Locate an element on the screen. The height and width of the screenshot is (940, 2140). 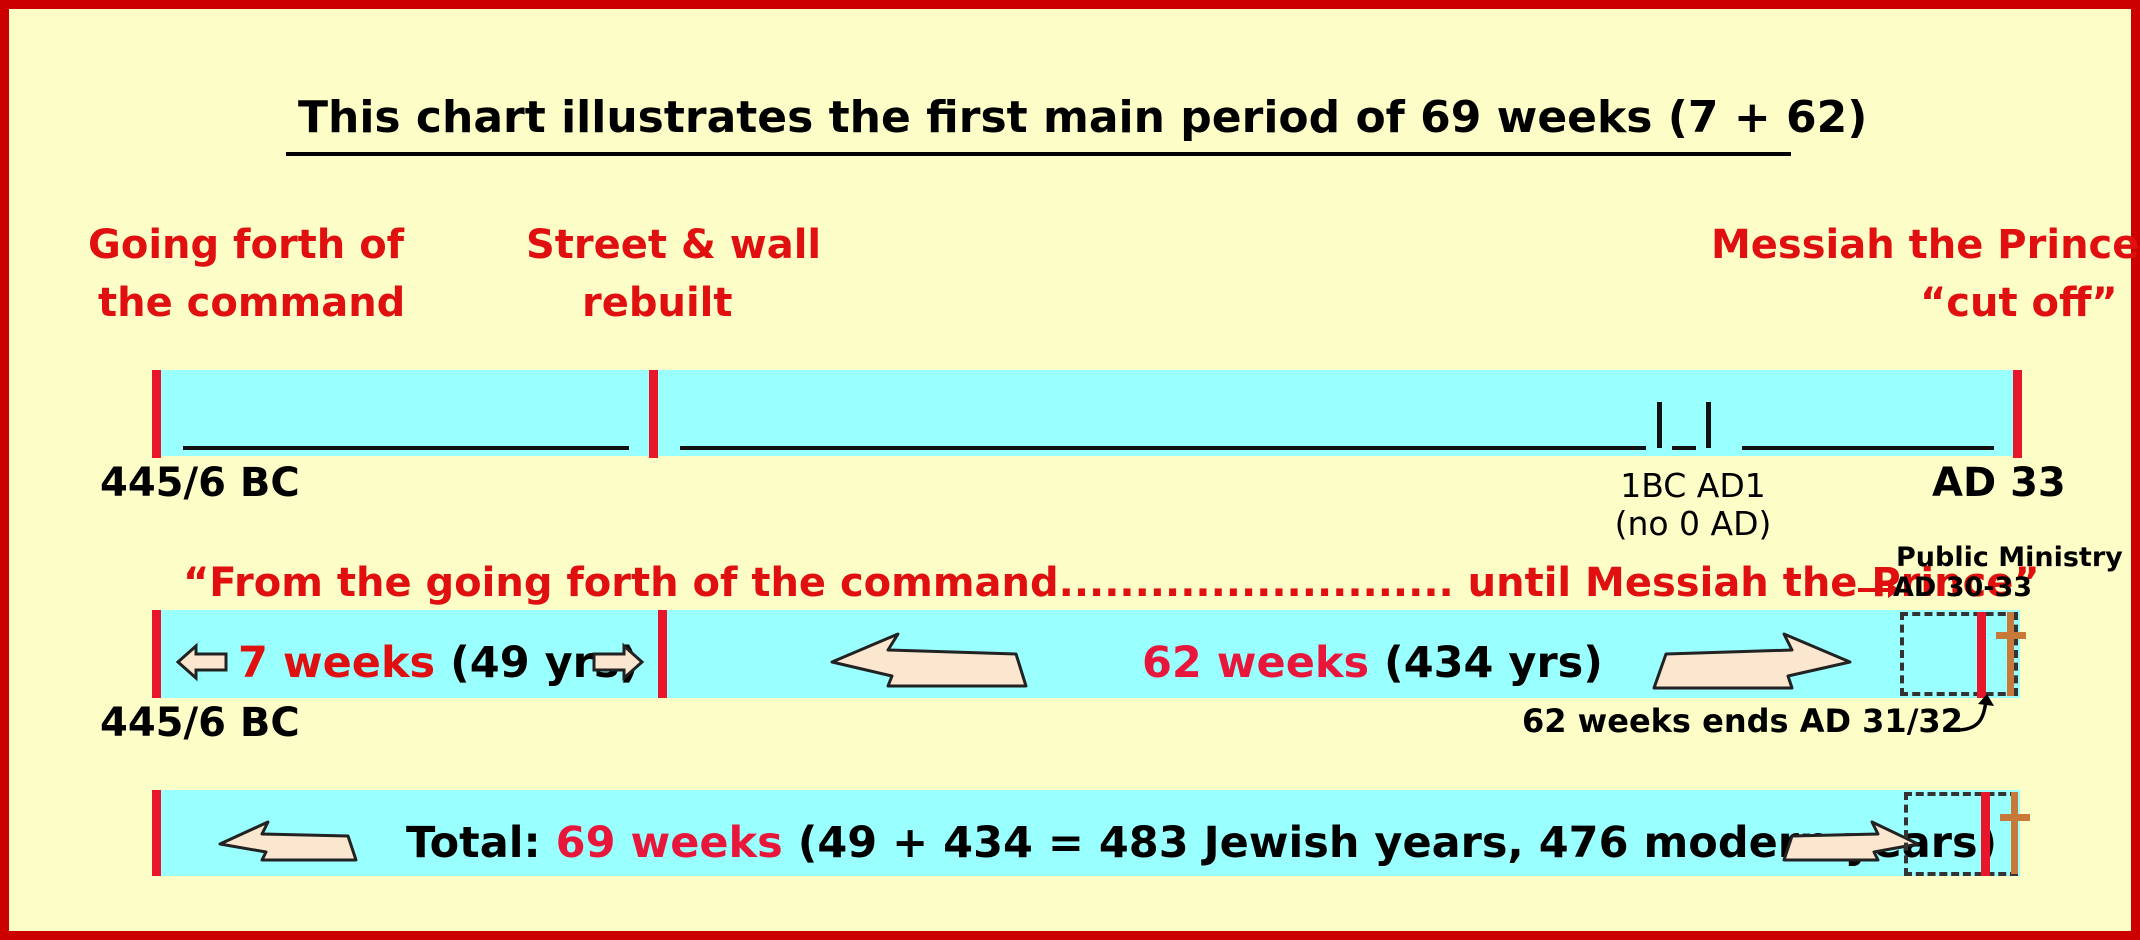
timeline-band is located at coordinates (1086, 413).